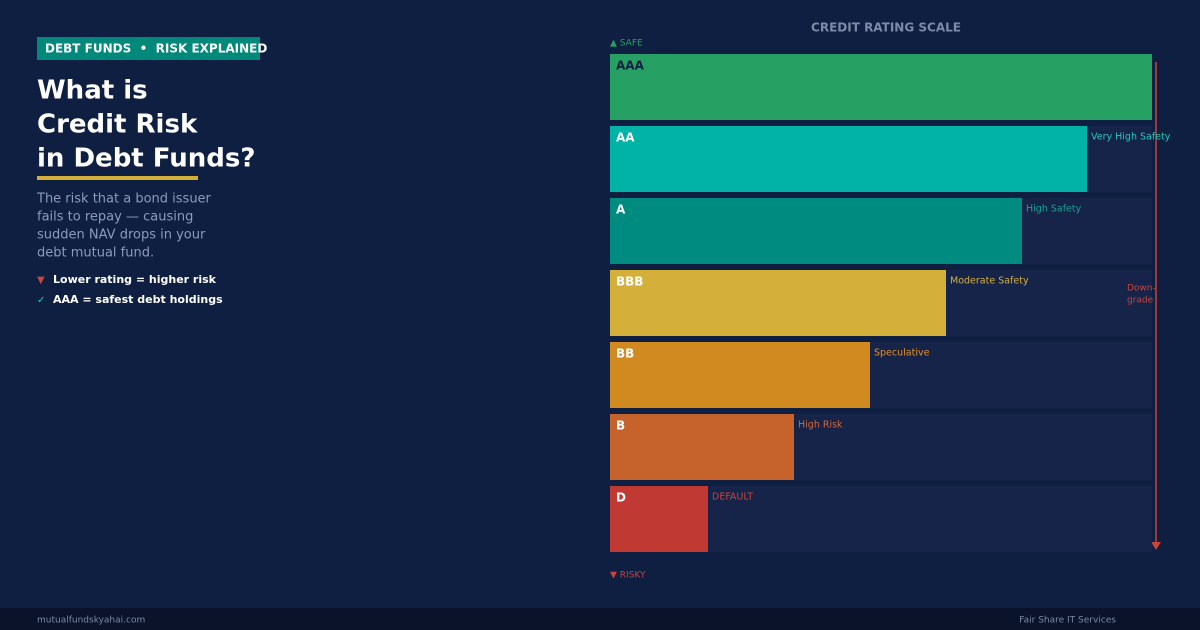 The width and height of the screenshot is (1200, 630). Describe the element at coordinates (124, 199) in the screenshot. I see `description-line: The risk that a bond issuer` at that location.